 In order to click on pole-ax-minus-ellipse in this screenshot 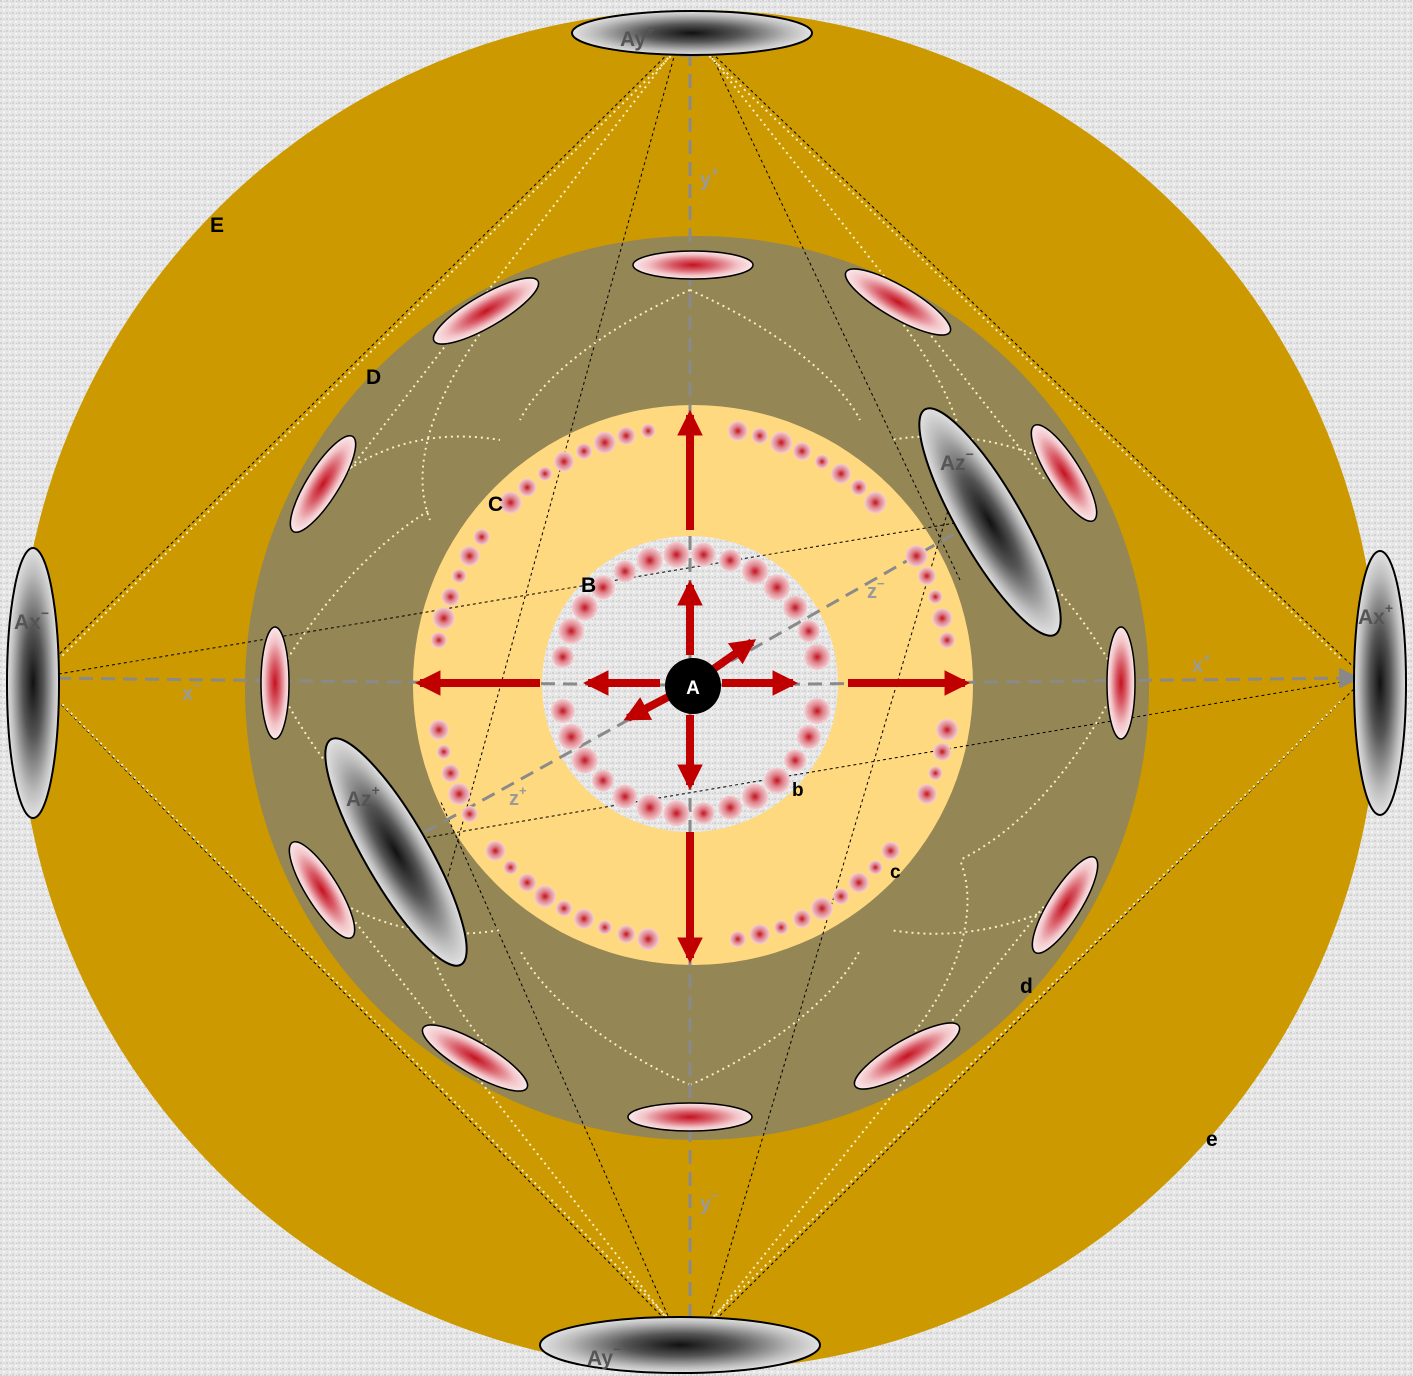, I will do `click(33, 683)`.